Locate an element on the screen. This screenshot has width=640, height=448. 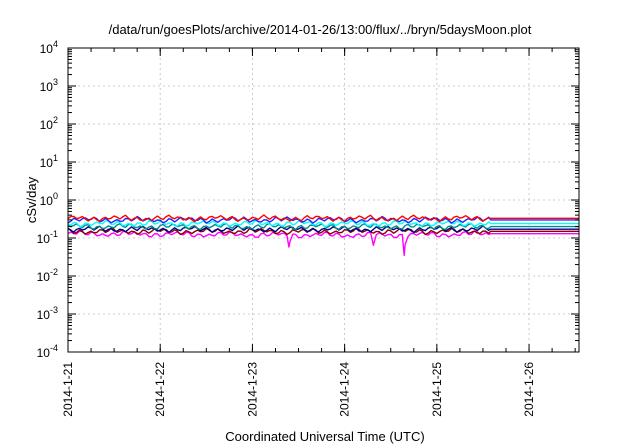
x-axis-label: Coordinated Universal Time (UTC) is located at coordinates (324, 436).